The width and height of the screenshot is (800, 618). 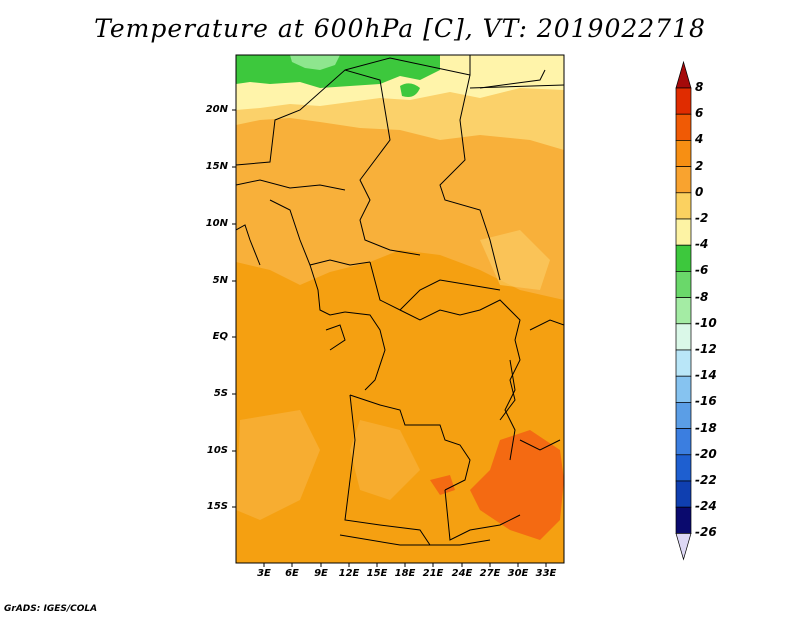 What do you see at coordinates (490, 573) in the screenshot?
I see `lon-label-27e: 27E` at bounding box center [490, 573].